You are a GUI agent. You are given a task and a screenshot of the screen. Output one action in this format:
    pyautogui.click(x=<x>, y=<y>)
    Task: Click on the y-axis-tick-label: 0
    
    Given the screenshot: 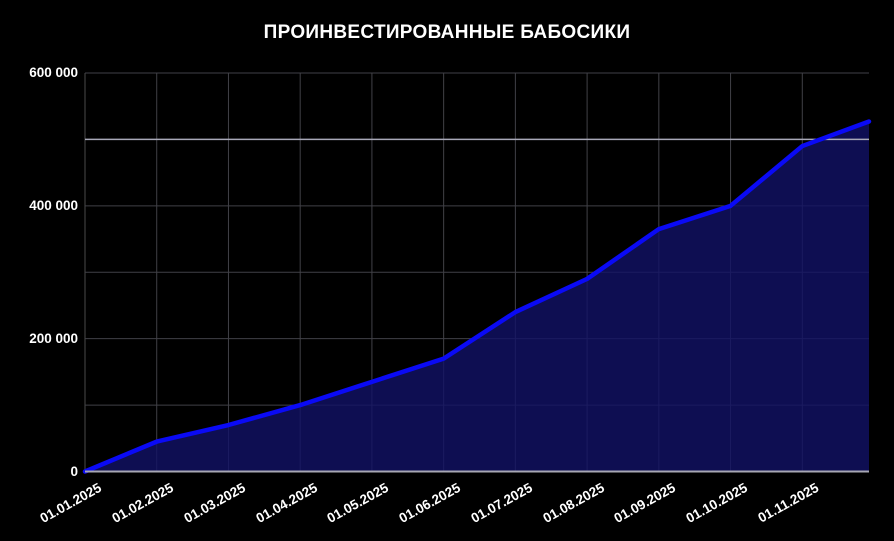 What is the action you would take?
    pyautogui.click(x=74, y=471)
    